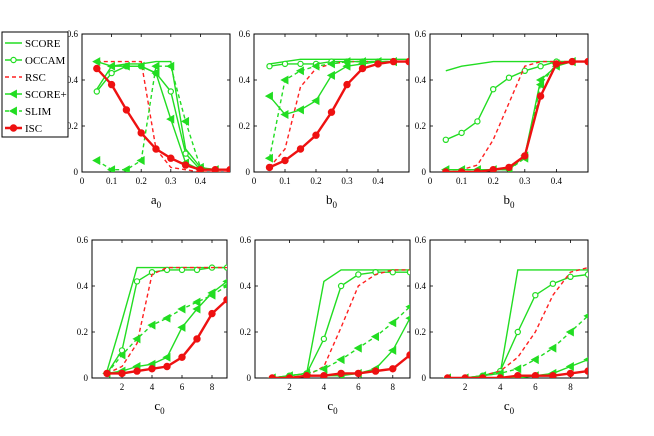  I want to click on x-axis-label: a0, so click(156, 201).